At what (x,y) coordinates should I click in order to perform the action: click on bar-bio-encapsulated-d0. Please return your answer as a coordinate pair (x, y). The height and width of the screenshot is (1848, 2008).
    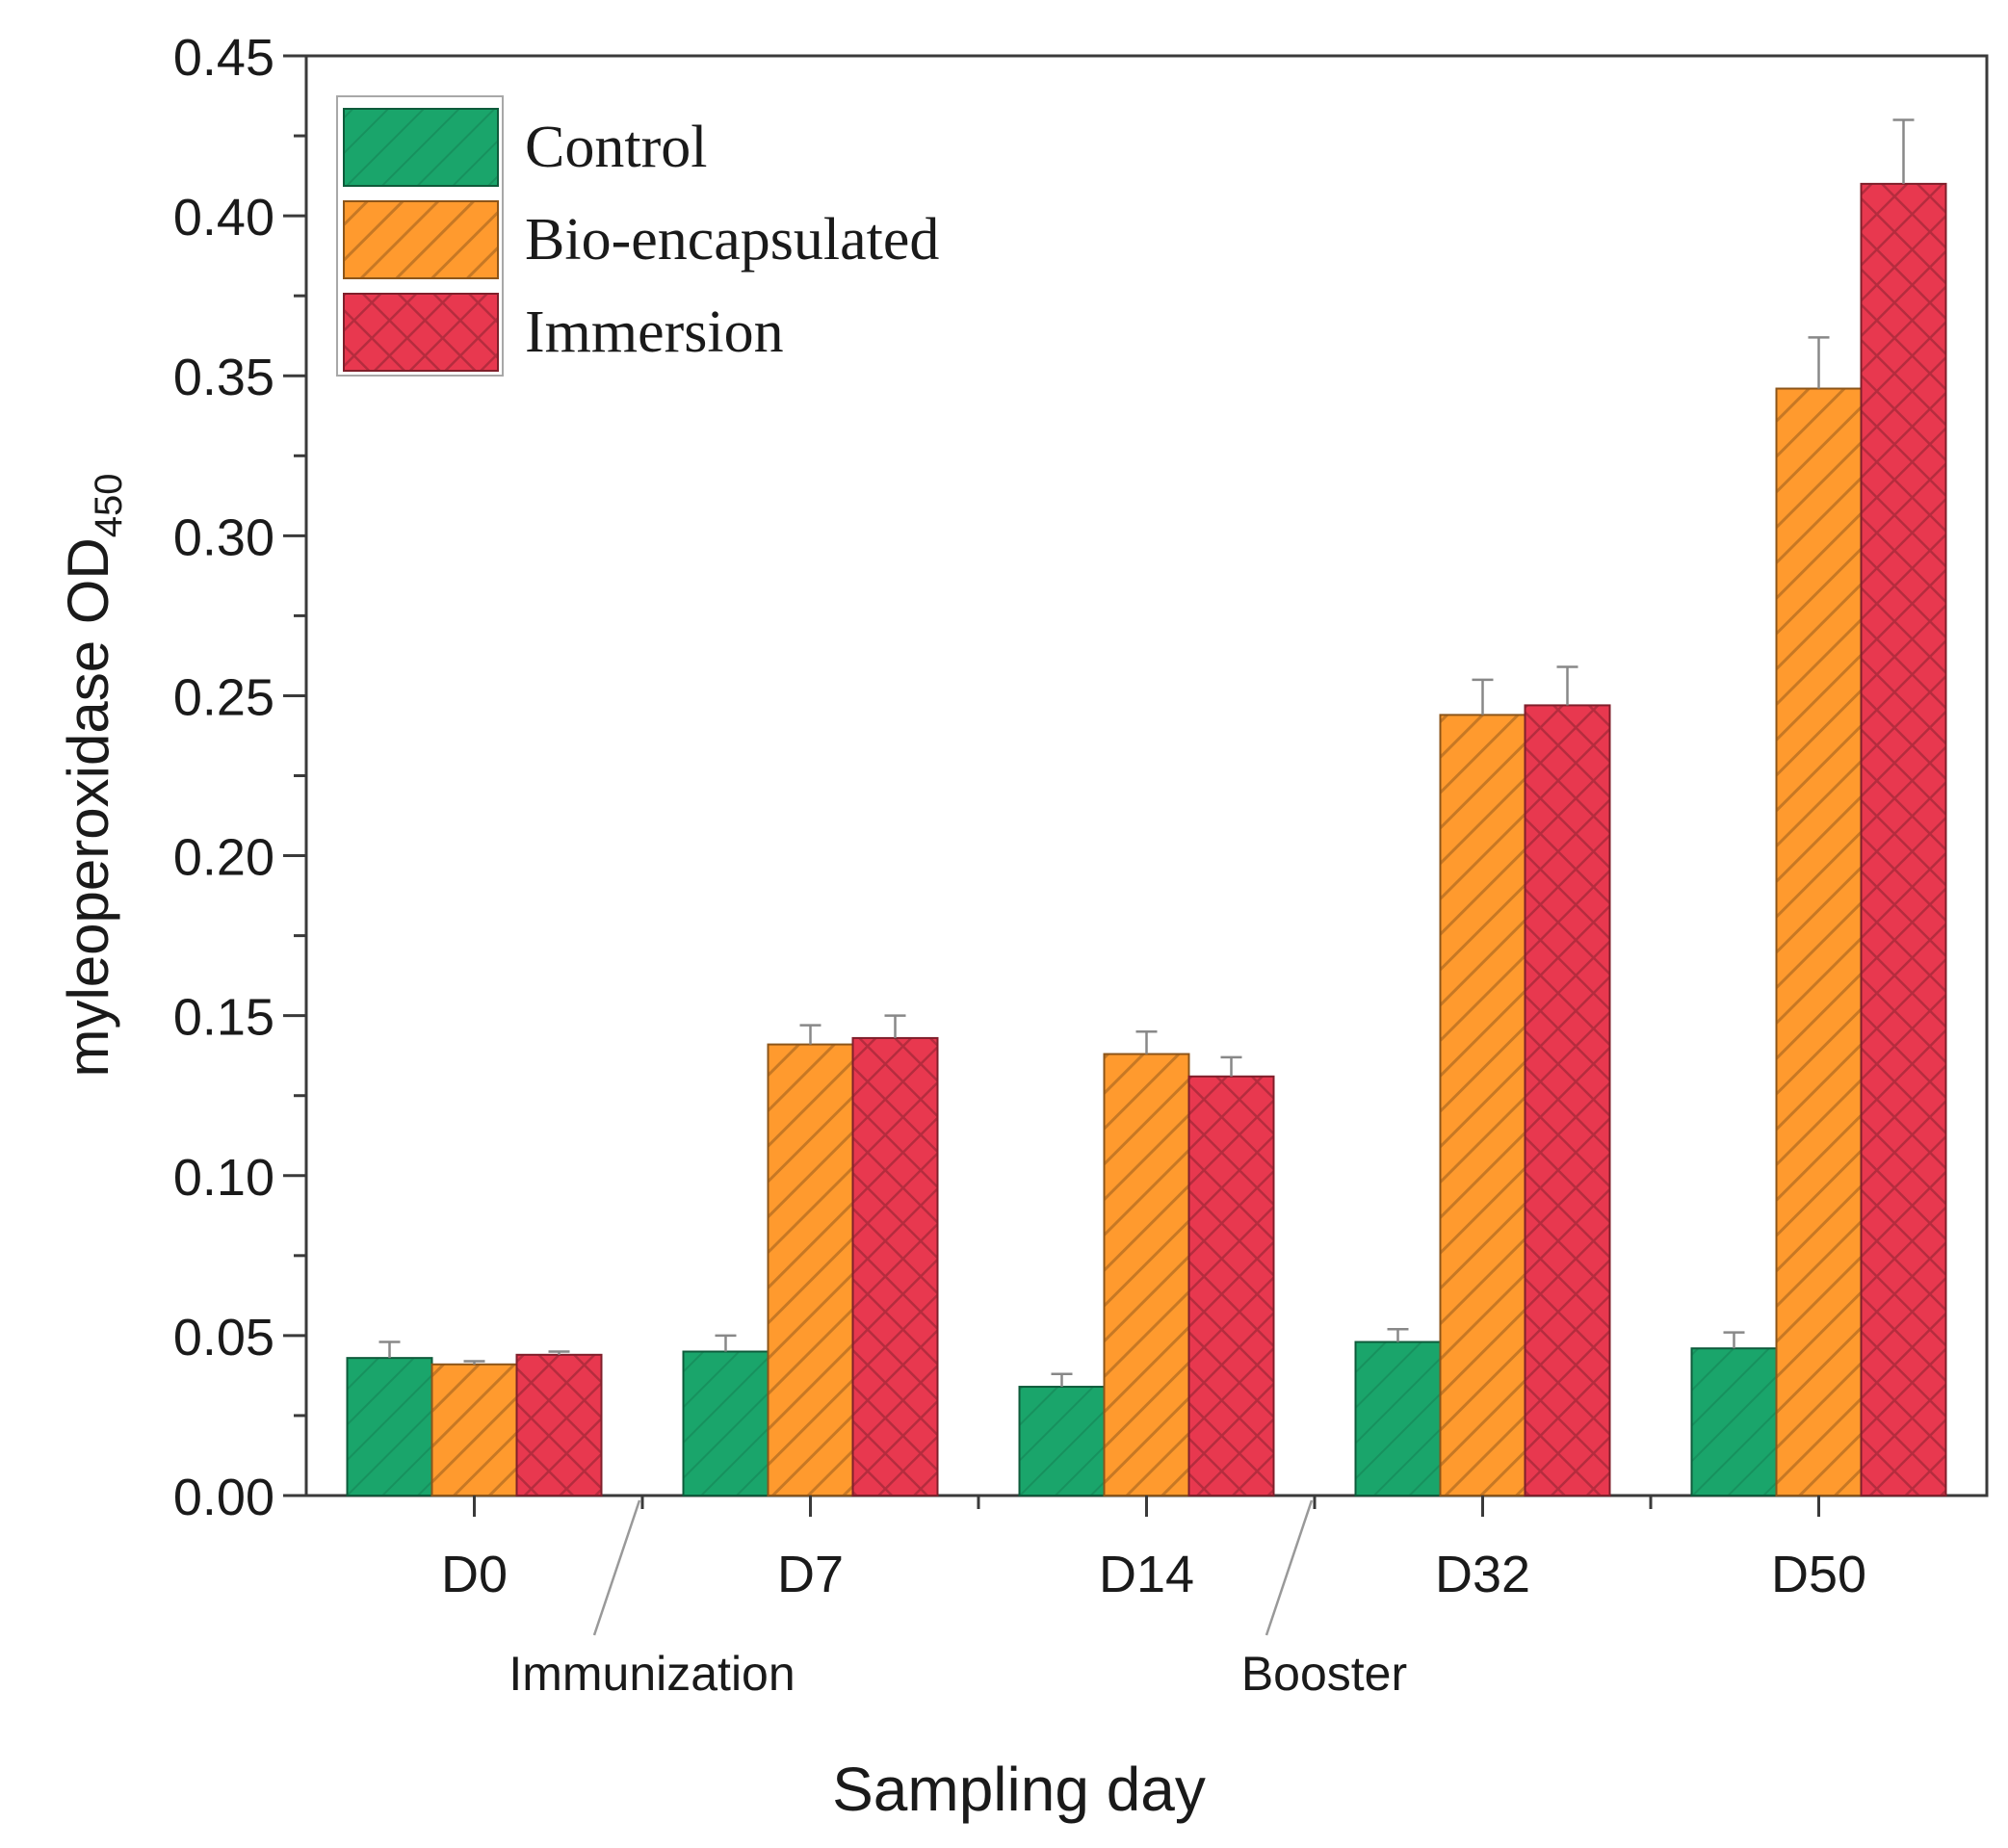
    Looking at the image, I should click on (474, 1430).